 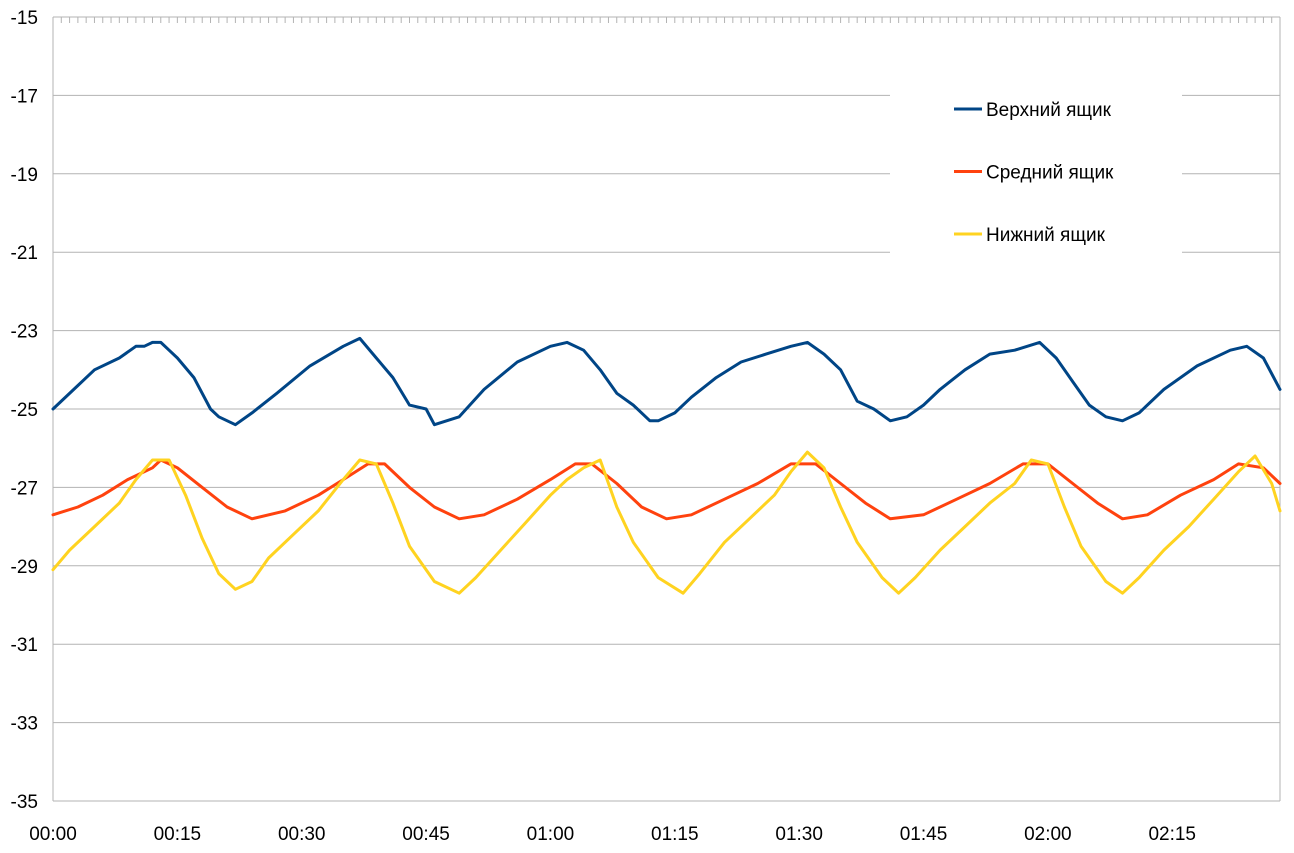 I want to click on top-minor-ticks, so click(x=666, y=20).